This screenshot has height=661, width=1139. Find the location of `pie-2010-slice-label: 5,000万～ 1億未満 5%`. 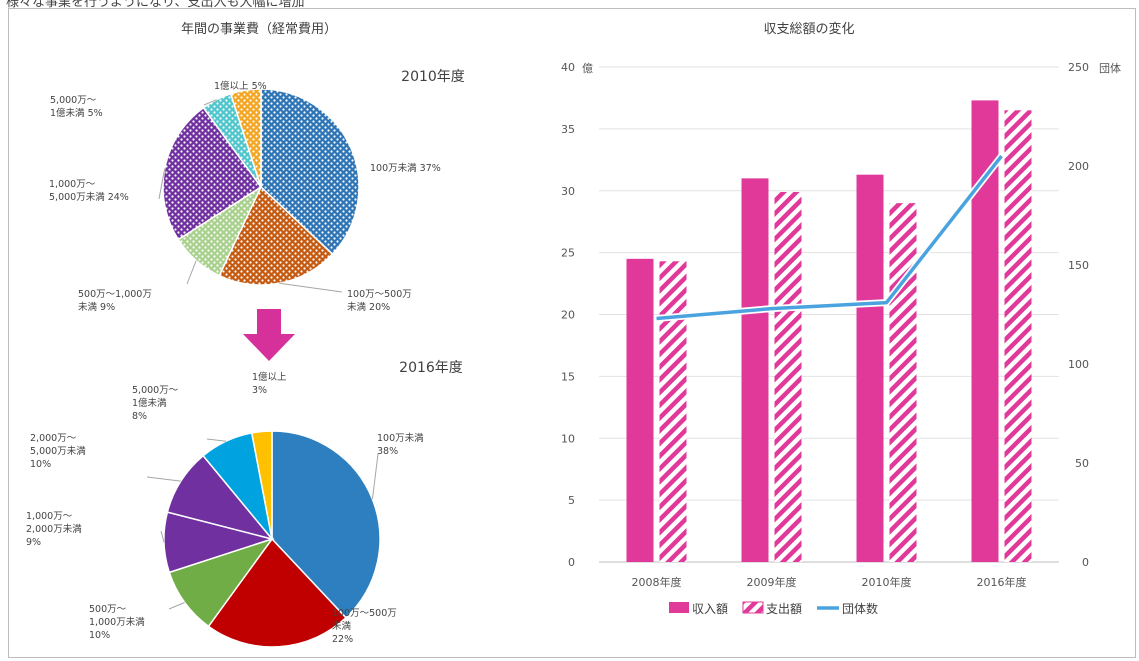

pie-2010-slice-label: 5,000万～ 1億未満 5% is located at coordinates (76, 107).